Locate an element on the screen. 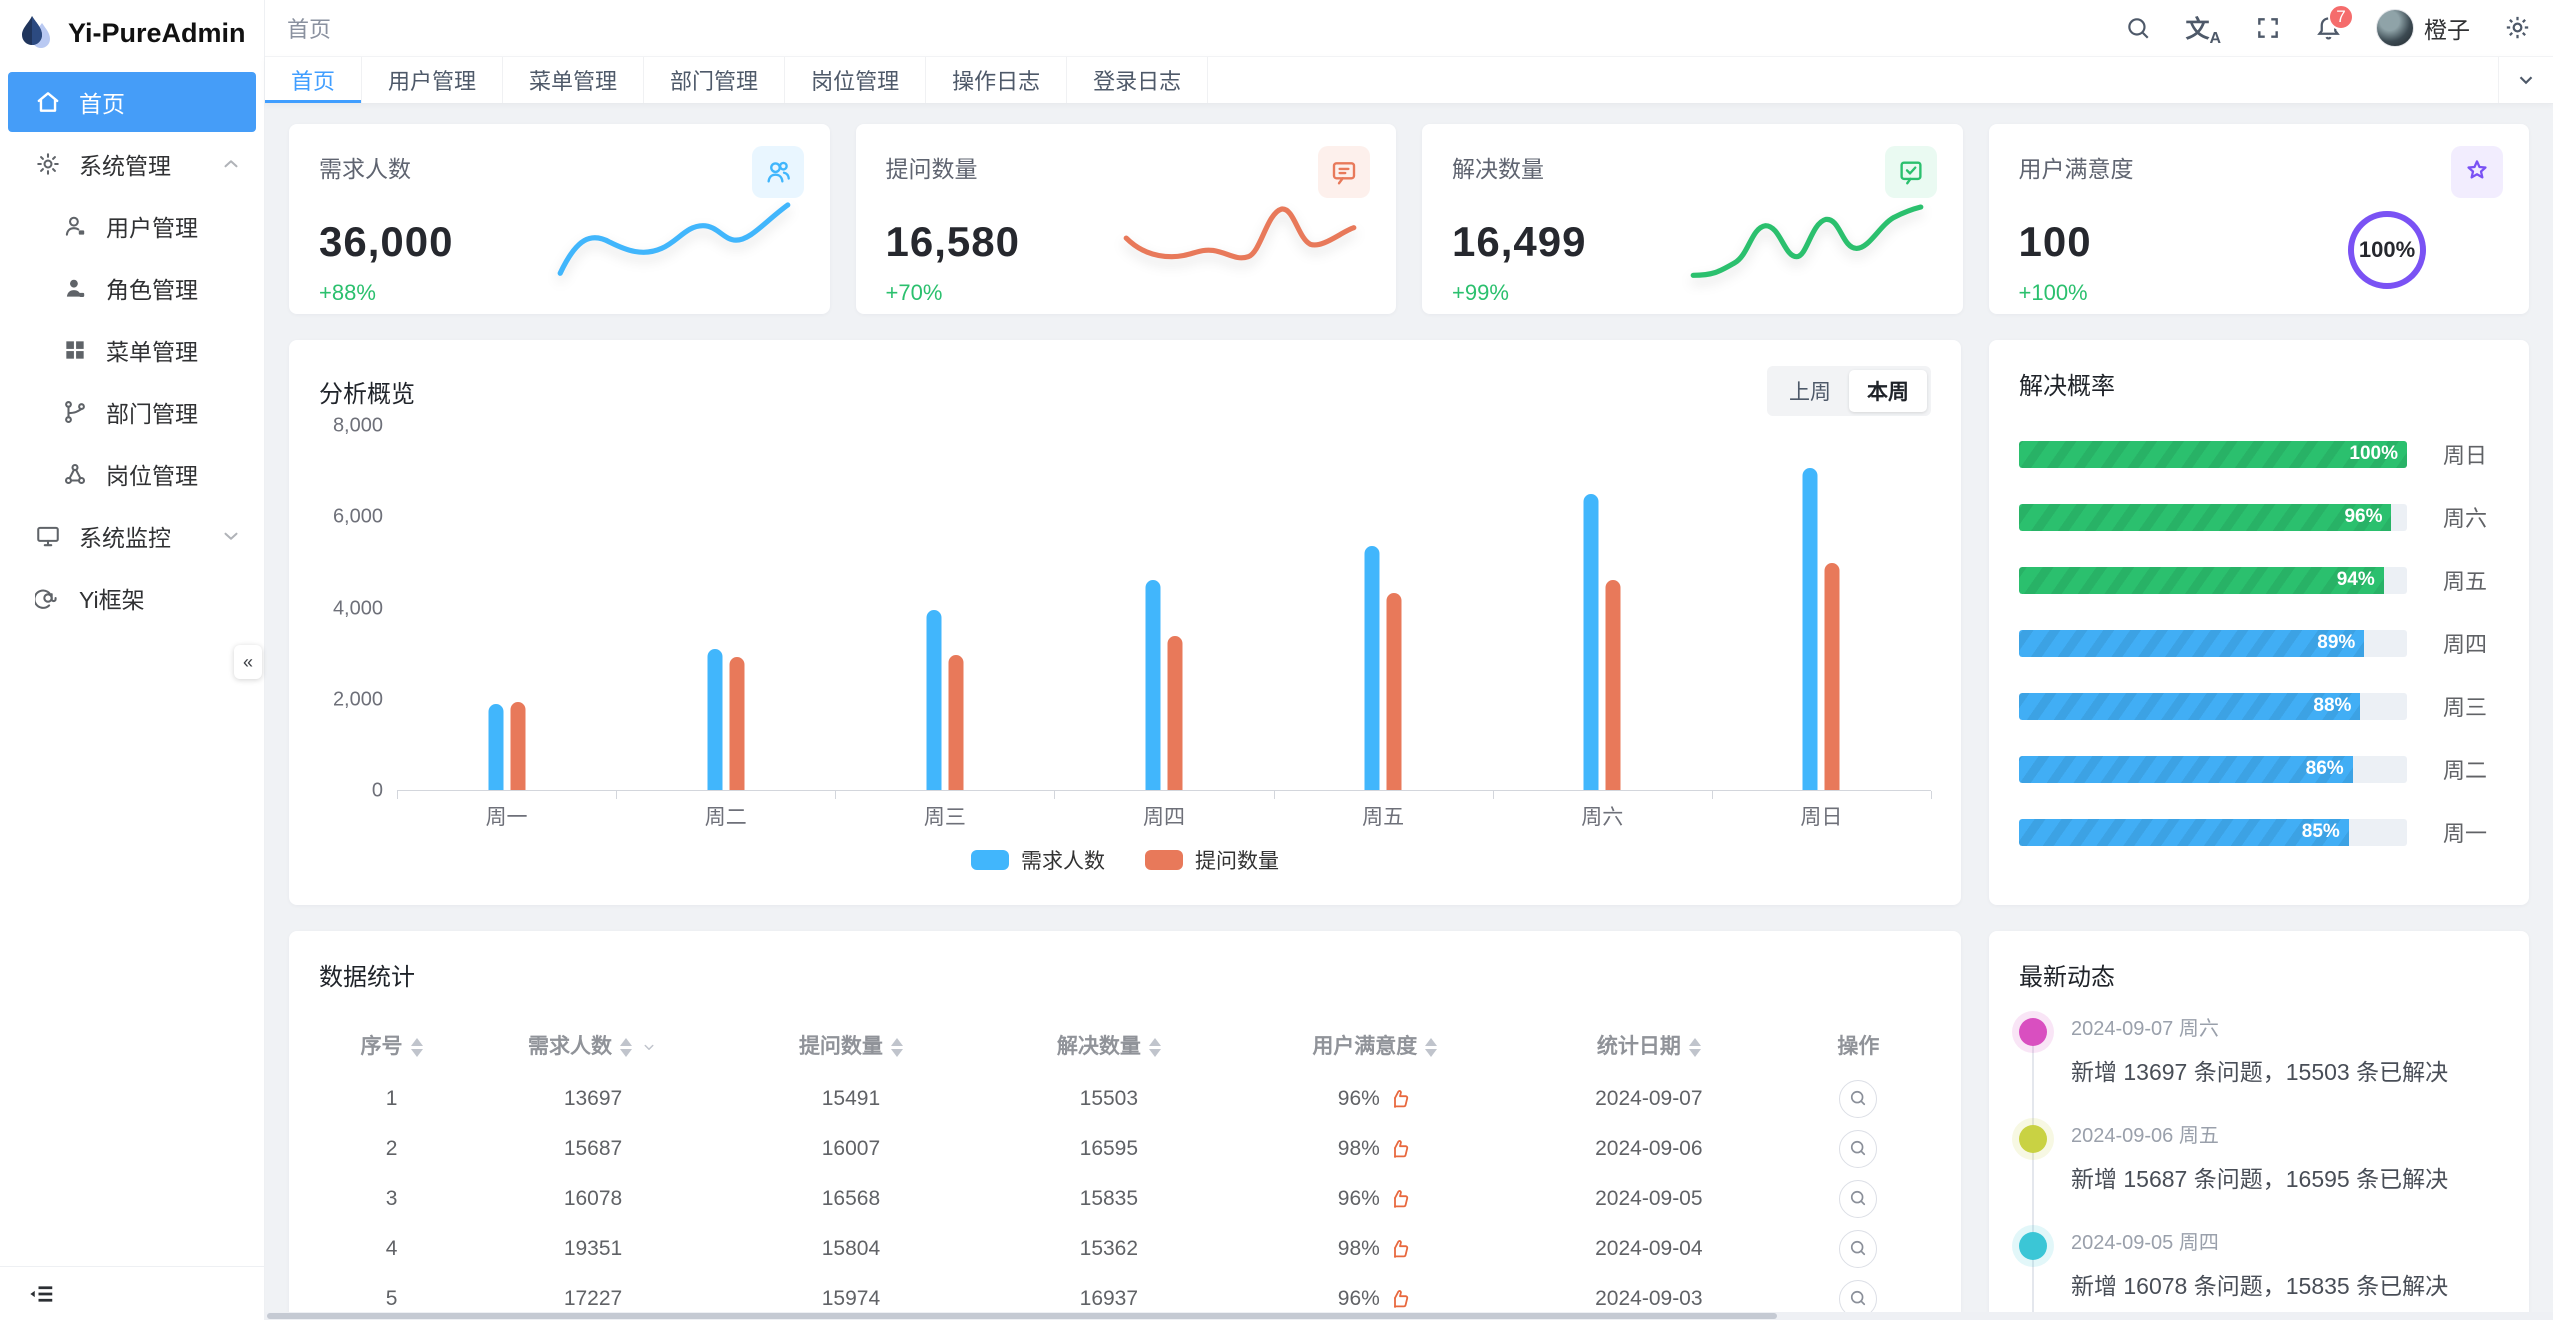 The width and height of the screenshot is (2553, 1320). fullscreen-icon is located at coordinates (2268, 28).